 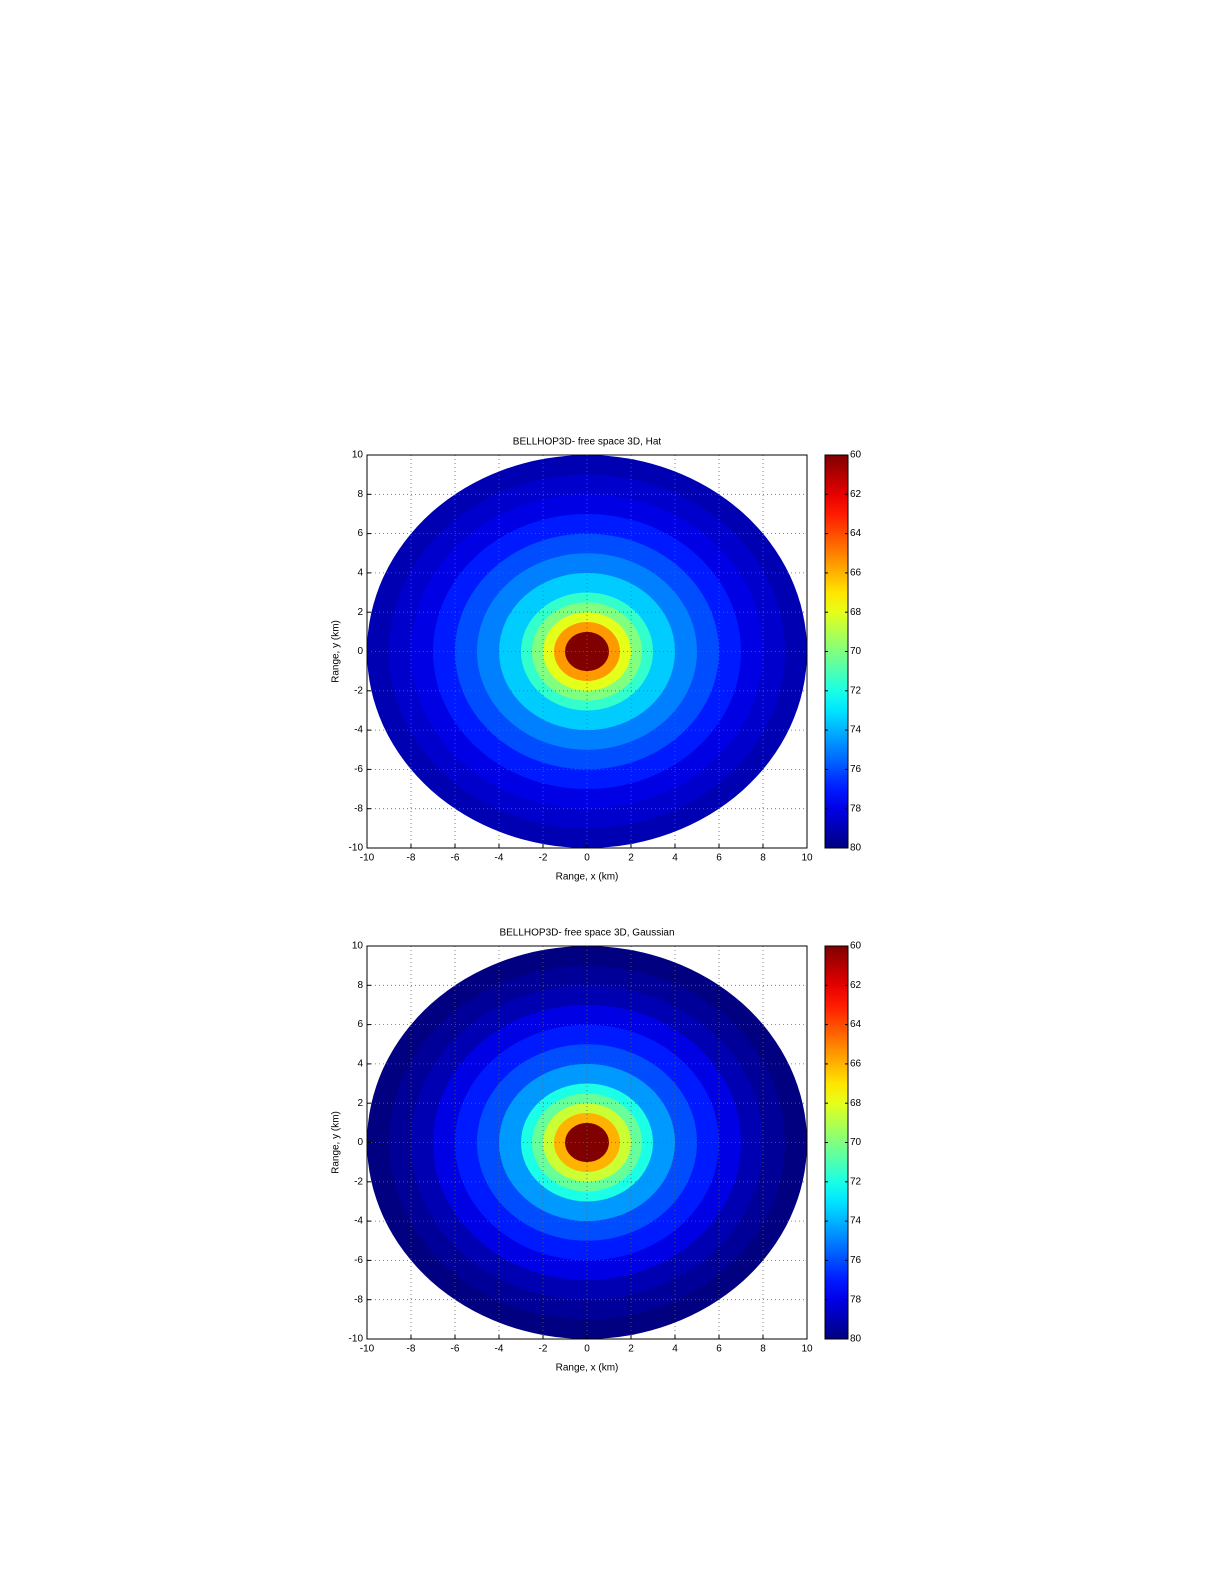 I want to click on chart-title: BELLHOP3D- free space 3D, Hat, so click(x=587, y=442).